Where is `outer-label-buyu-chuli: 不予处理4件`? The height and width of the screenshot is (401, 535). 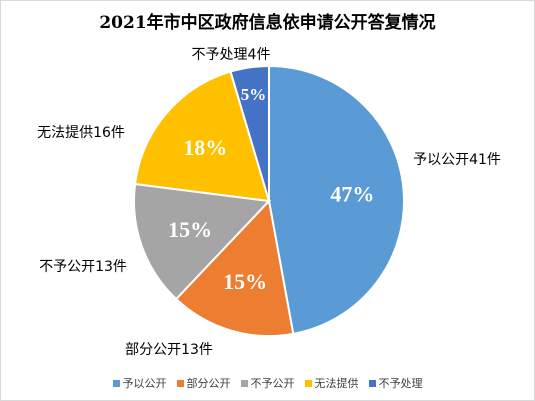 outer-label-buyu-chuli: 不予处理4件 is located at coordinates (231, 55).